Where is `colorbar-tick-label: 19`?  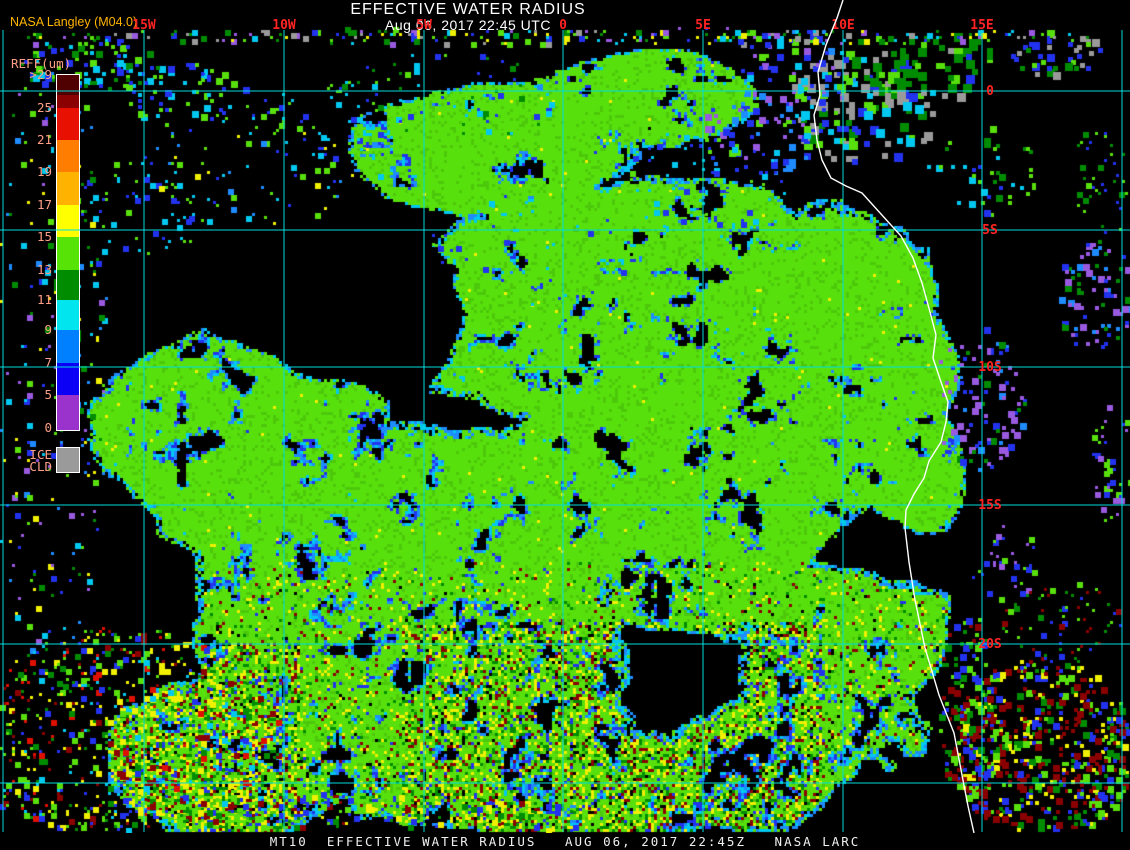
colorbar-tick-label: 19 is located at coordinates (44, 171).